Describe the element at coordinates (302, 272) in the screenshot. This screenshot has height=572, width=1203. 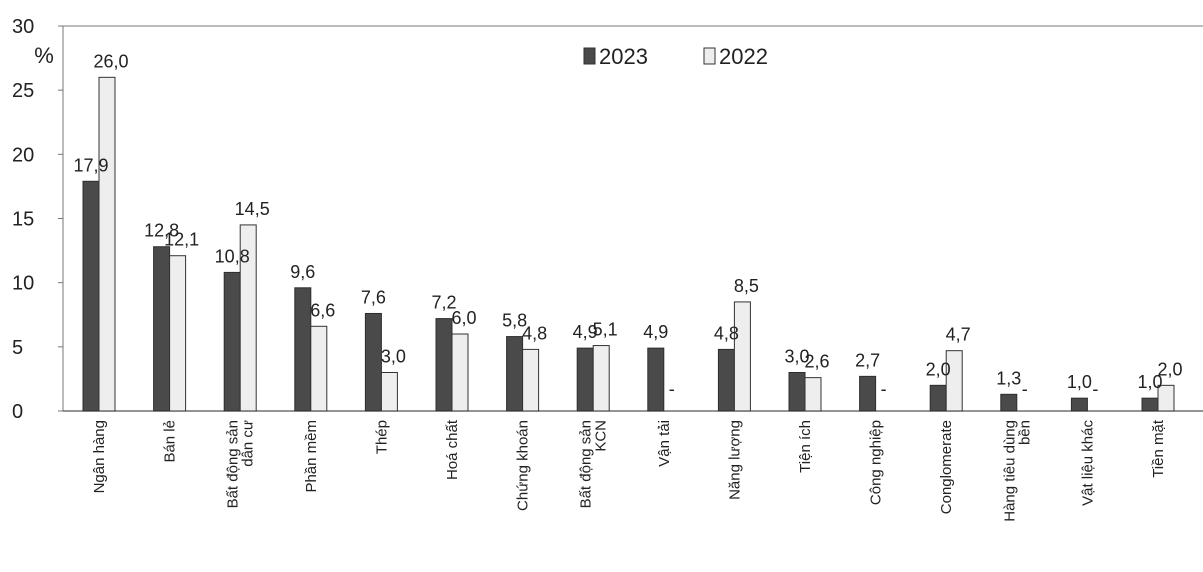
I see `data-label-2023: 9,6` at that location.